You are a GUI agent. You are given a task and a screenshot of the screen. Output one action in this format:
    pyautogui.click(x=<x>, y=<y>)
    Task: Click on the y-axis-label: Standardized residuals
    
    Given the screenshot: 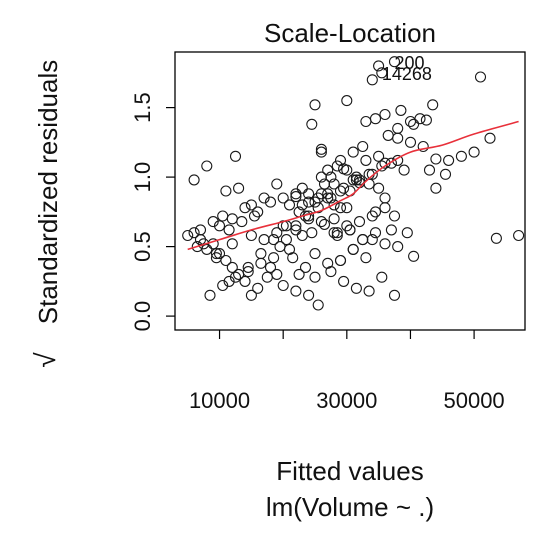 What is the action you would take?
    pyautogui.click(x=48, y=192)
    